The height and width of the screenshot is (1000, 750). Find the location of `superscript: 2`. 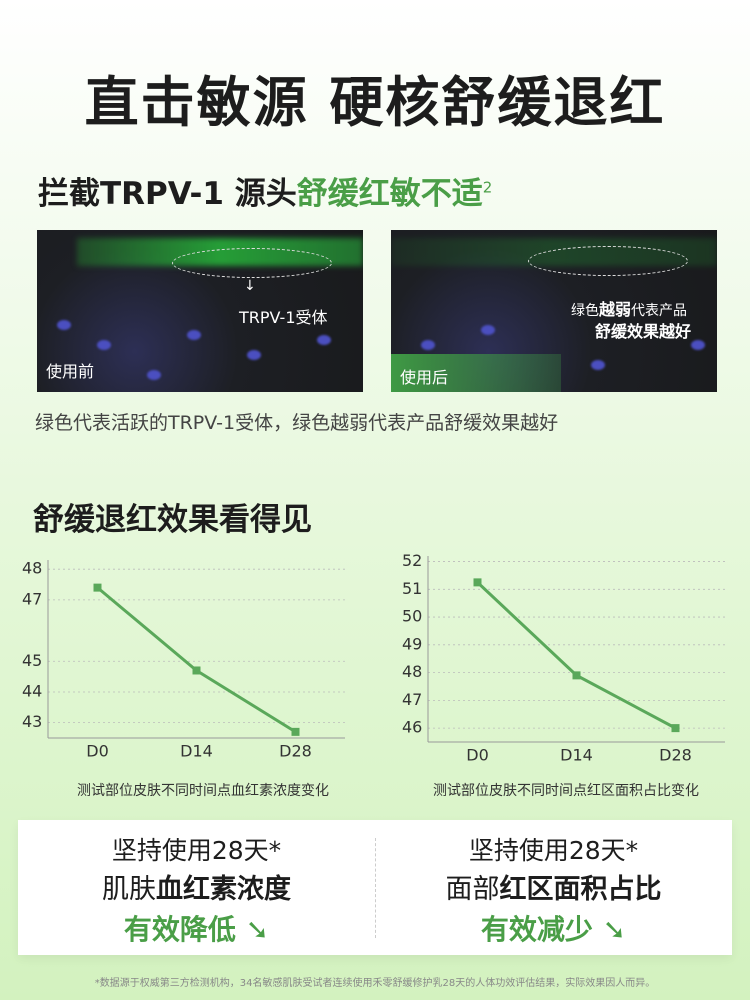

superscript: 2 is located at coordinates (487, 187).